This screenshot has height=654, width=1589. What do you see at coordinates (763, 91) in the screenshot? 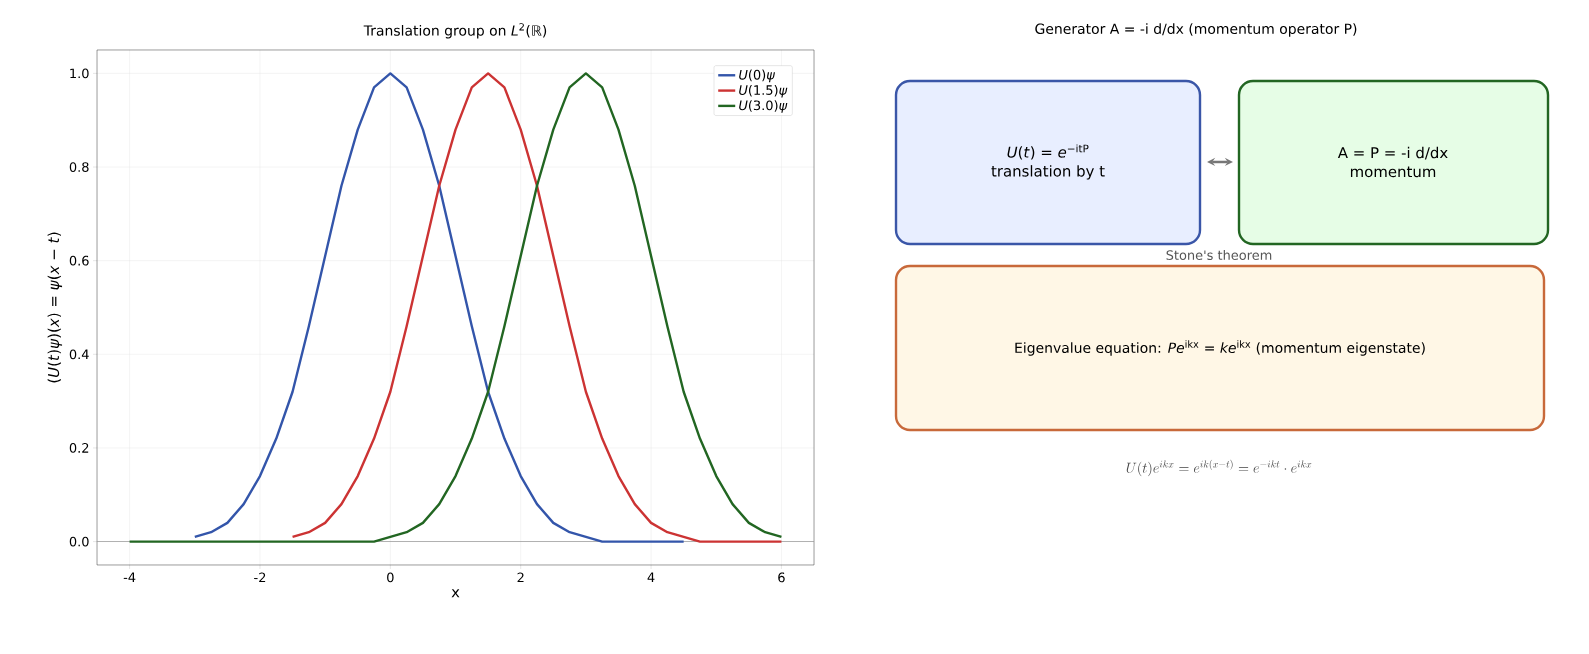
I see `legend-label: U(1.5)ψ` at bounding box center [763, 91].